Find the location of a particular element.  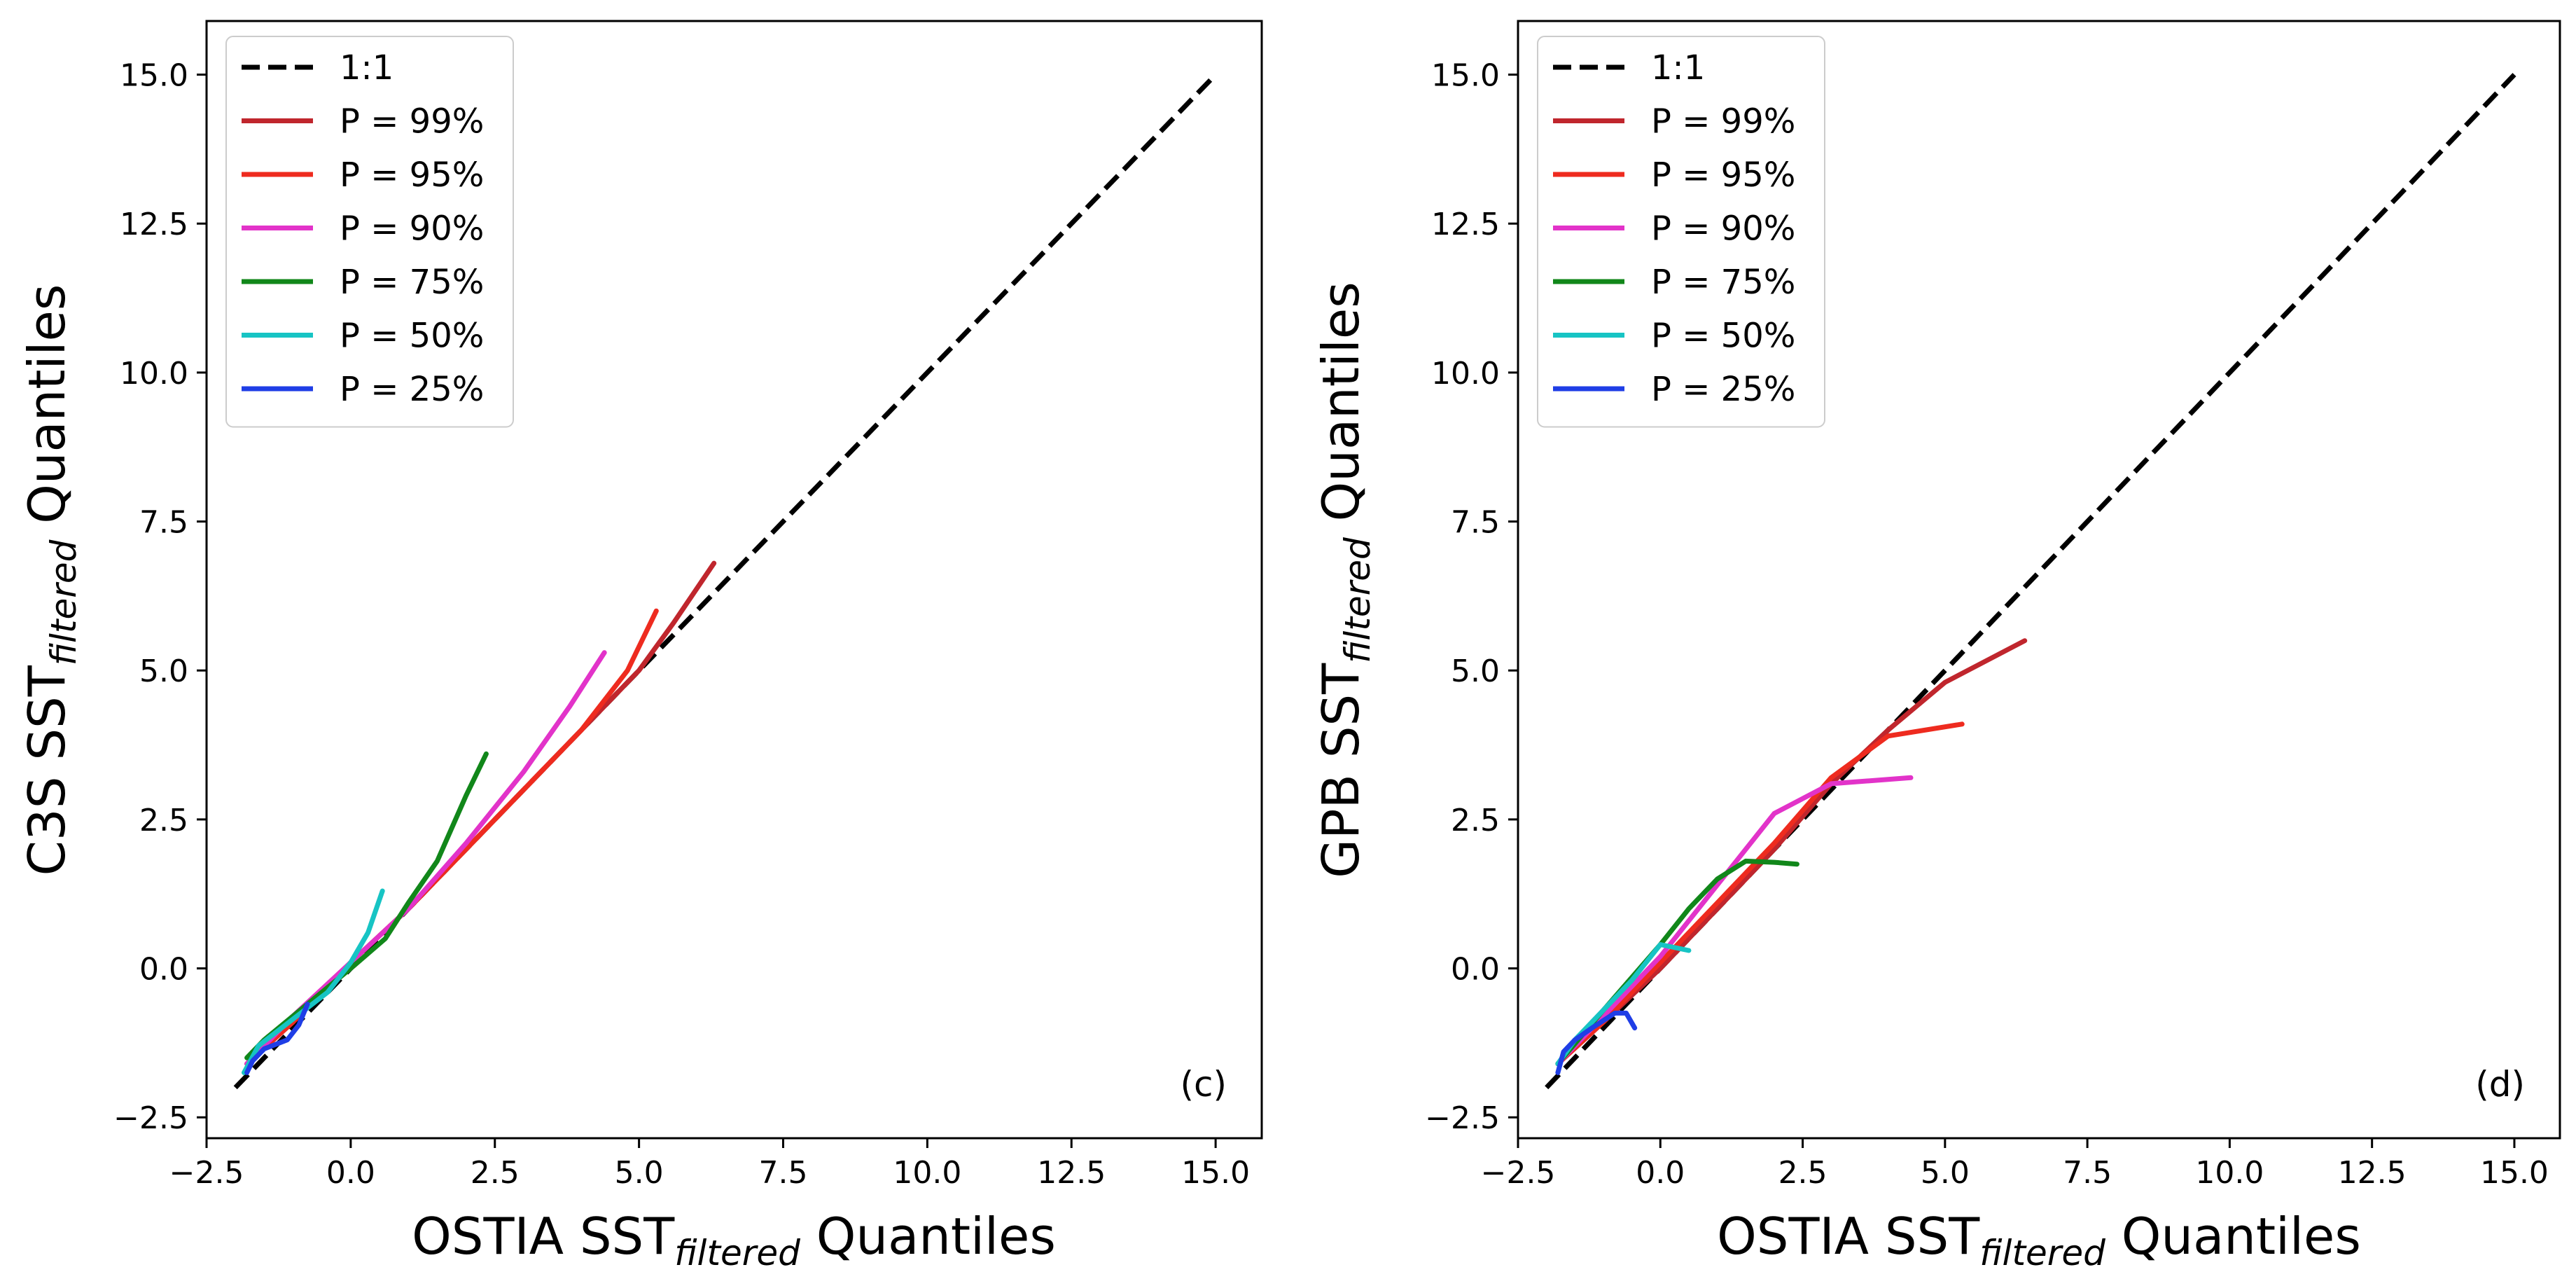

series-line-P99 is located at coordinates (1791, 853).